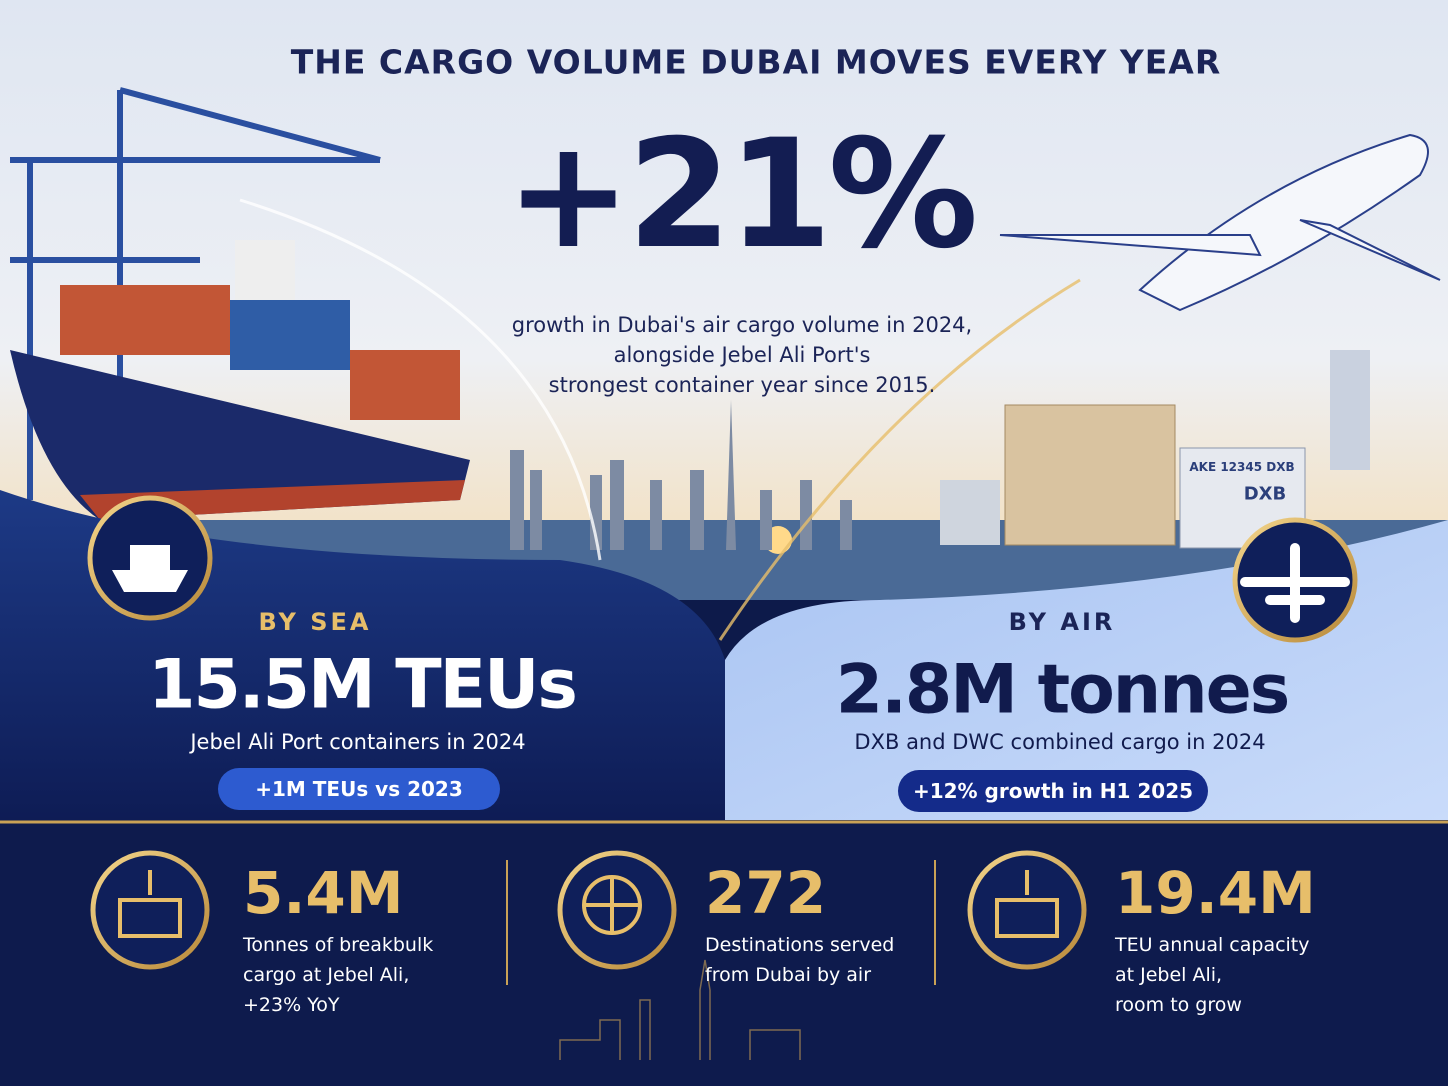 The image size is (1448, 1086). What do you see at coordinates (291, 1005) in the screenshot?
I see `stat-description: +23% YoY` at bounding box center [291, 1005].